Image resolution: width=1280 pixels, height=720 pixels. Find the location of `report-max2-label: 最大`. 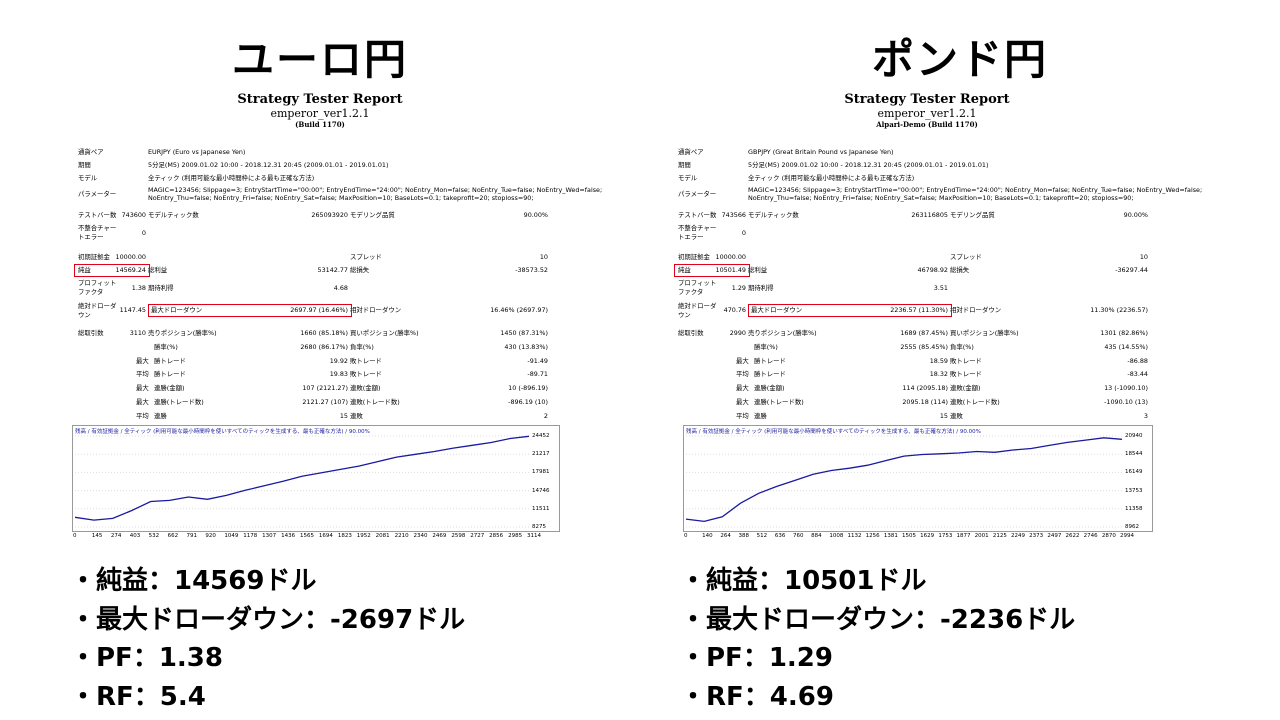

report-max2-label: 最大 is located at coordinates (742, 388).